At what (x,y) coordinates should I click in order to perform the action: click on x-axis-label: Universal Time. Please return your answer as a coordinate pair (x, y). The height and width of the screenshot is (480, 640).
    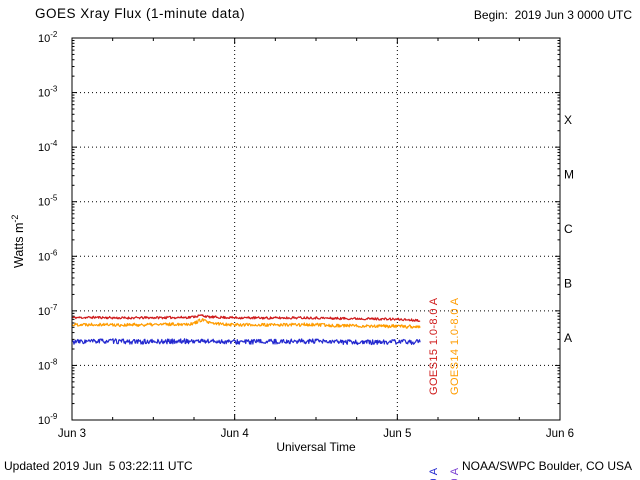
    Looking at the image, I should click on (316, 447).